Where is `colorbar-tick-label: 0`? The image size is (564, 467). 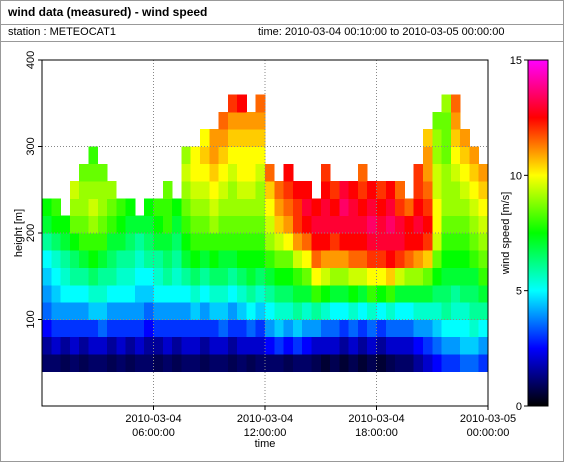 colorbar-tick-label: 0 is located at coordinates (519, 407).